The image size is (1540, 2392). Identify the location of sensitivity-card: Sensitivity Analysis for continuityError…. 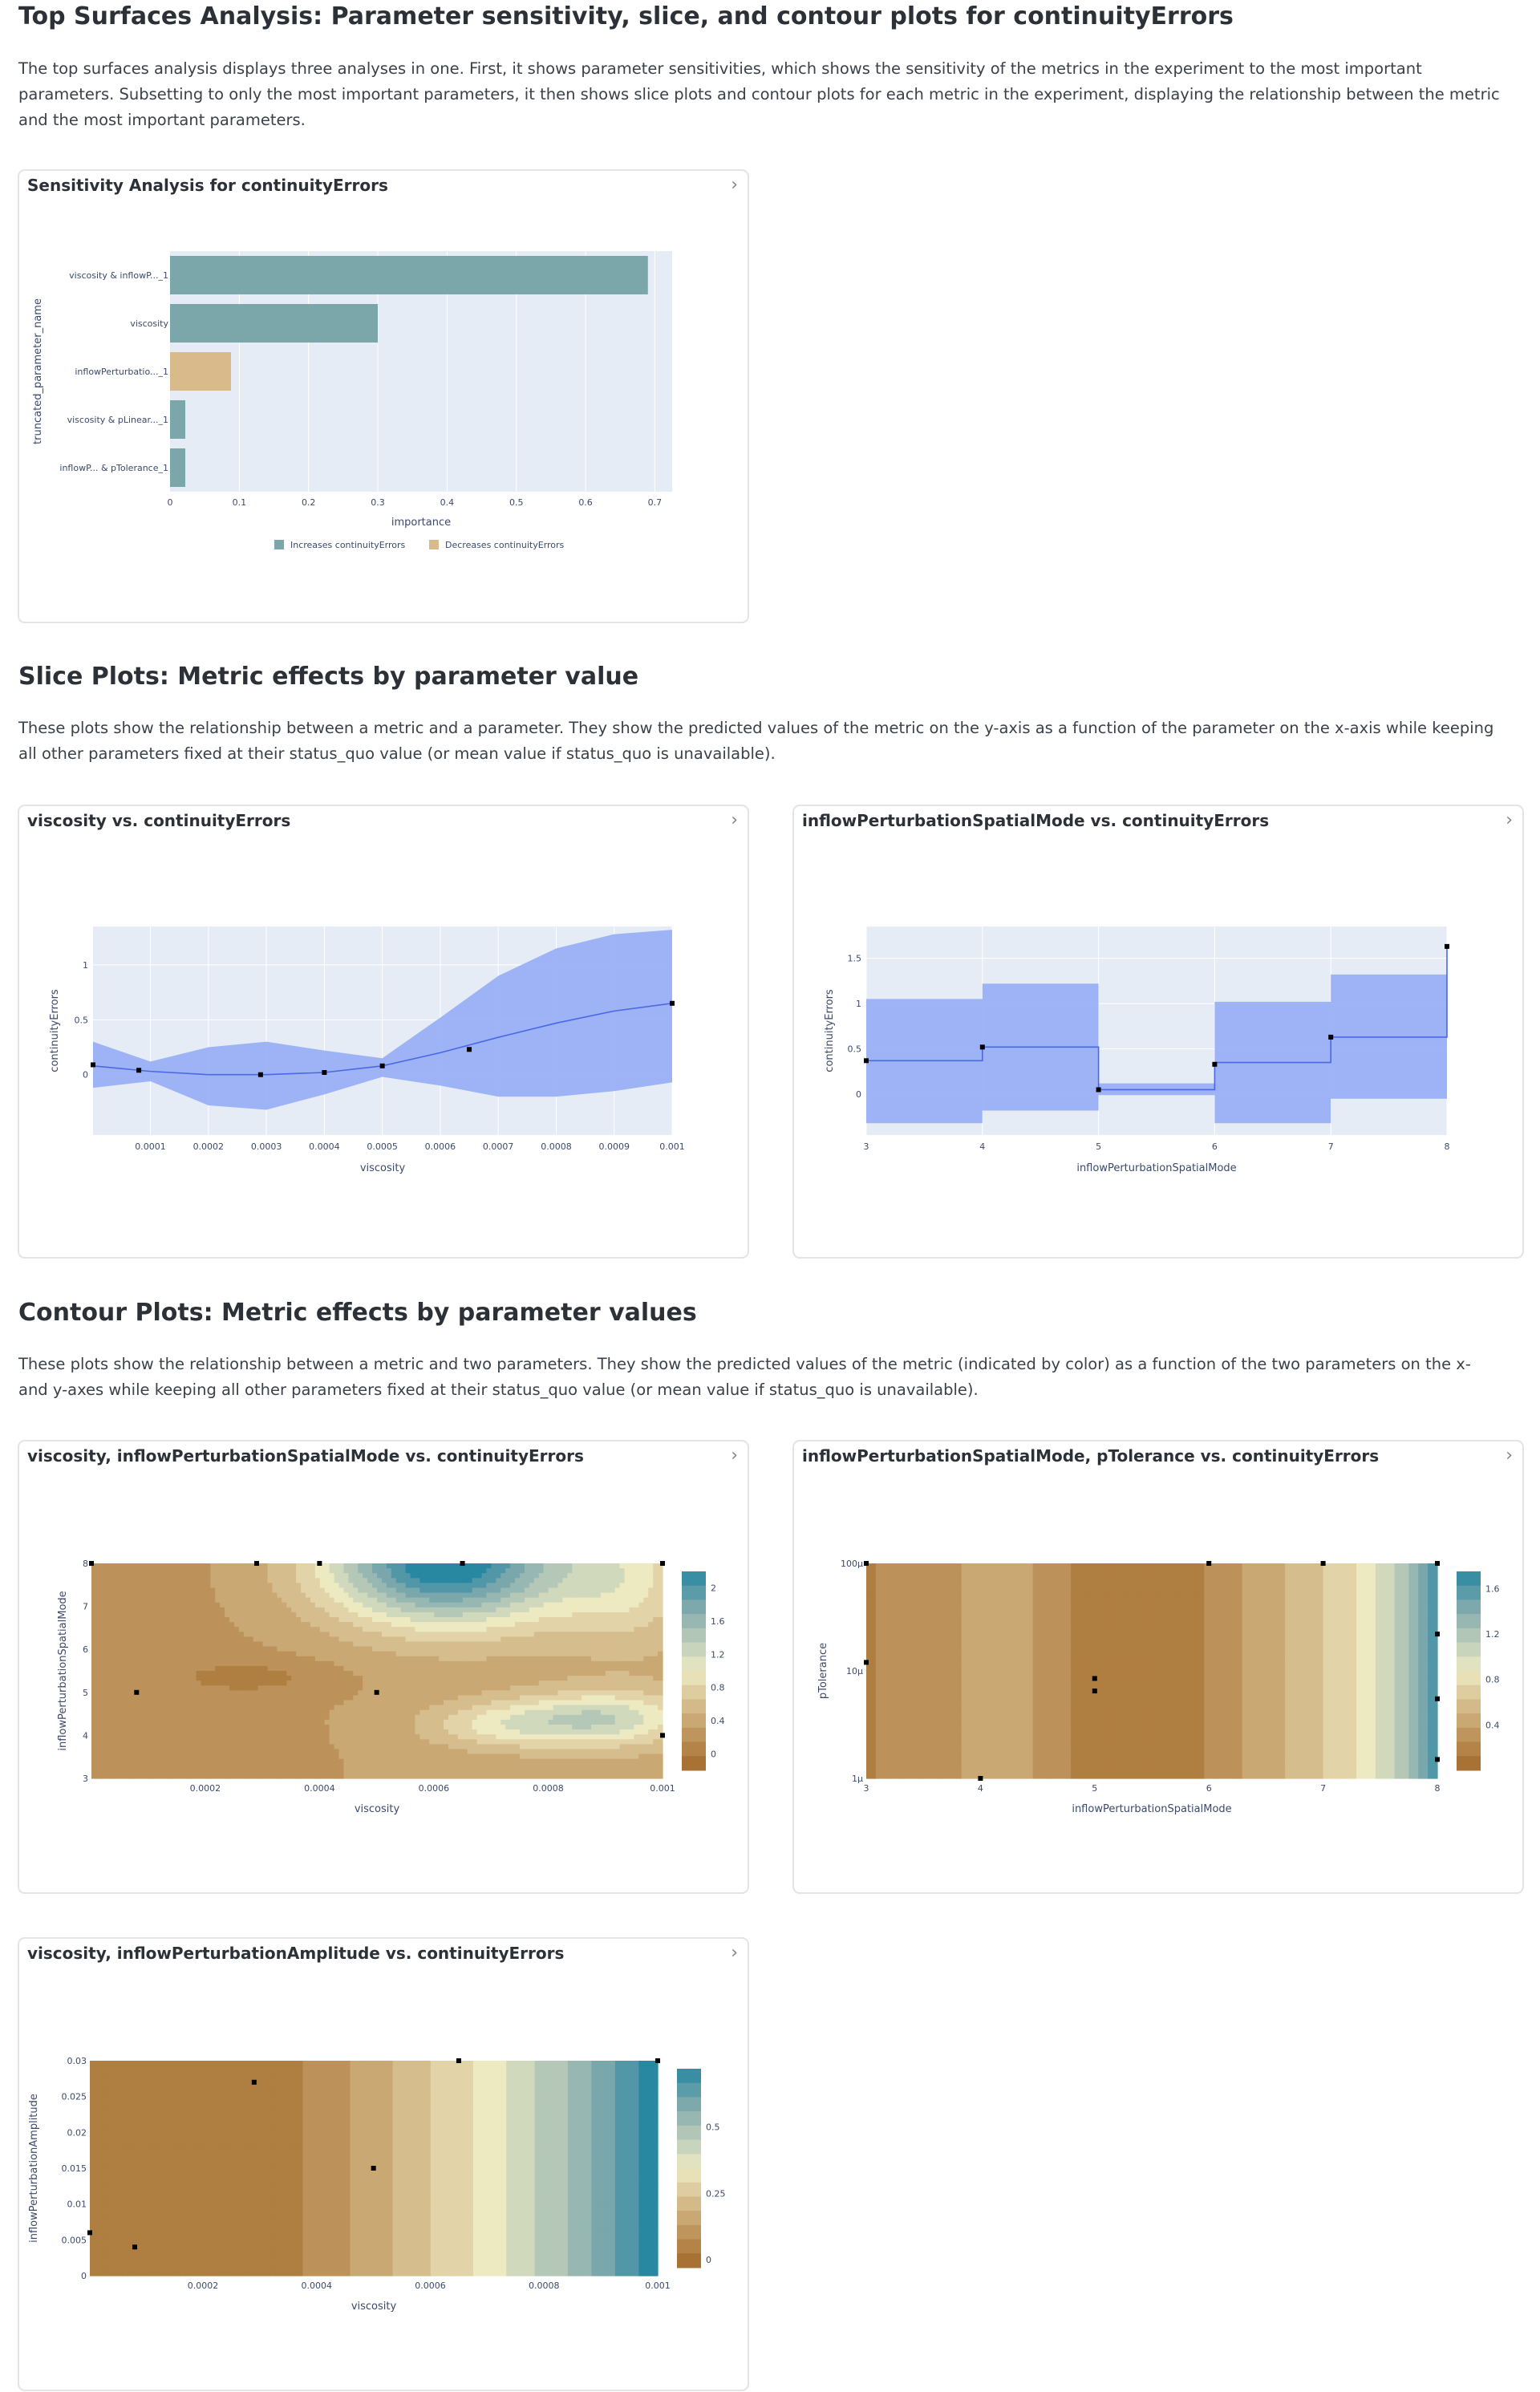
(383, 396).